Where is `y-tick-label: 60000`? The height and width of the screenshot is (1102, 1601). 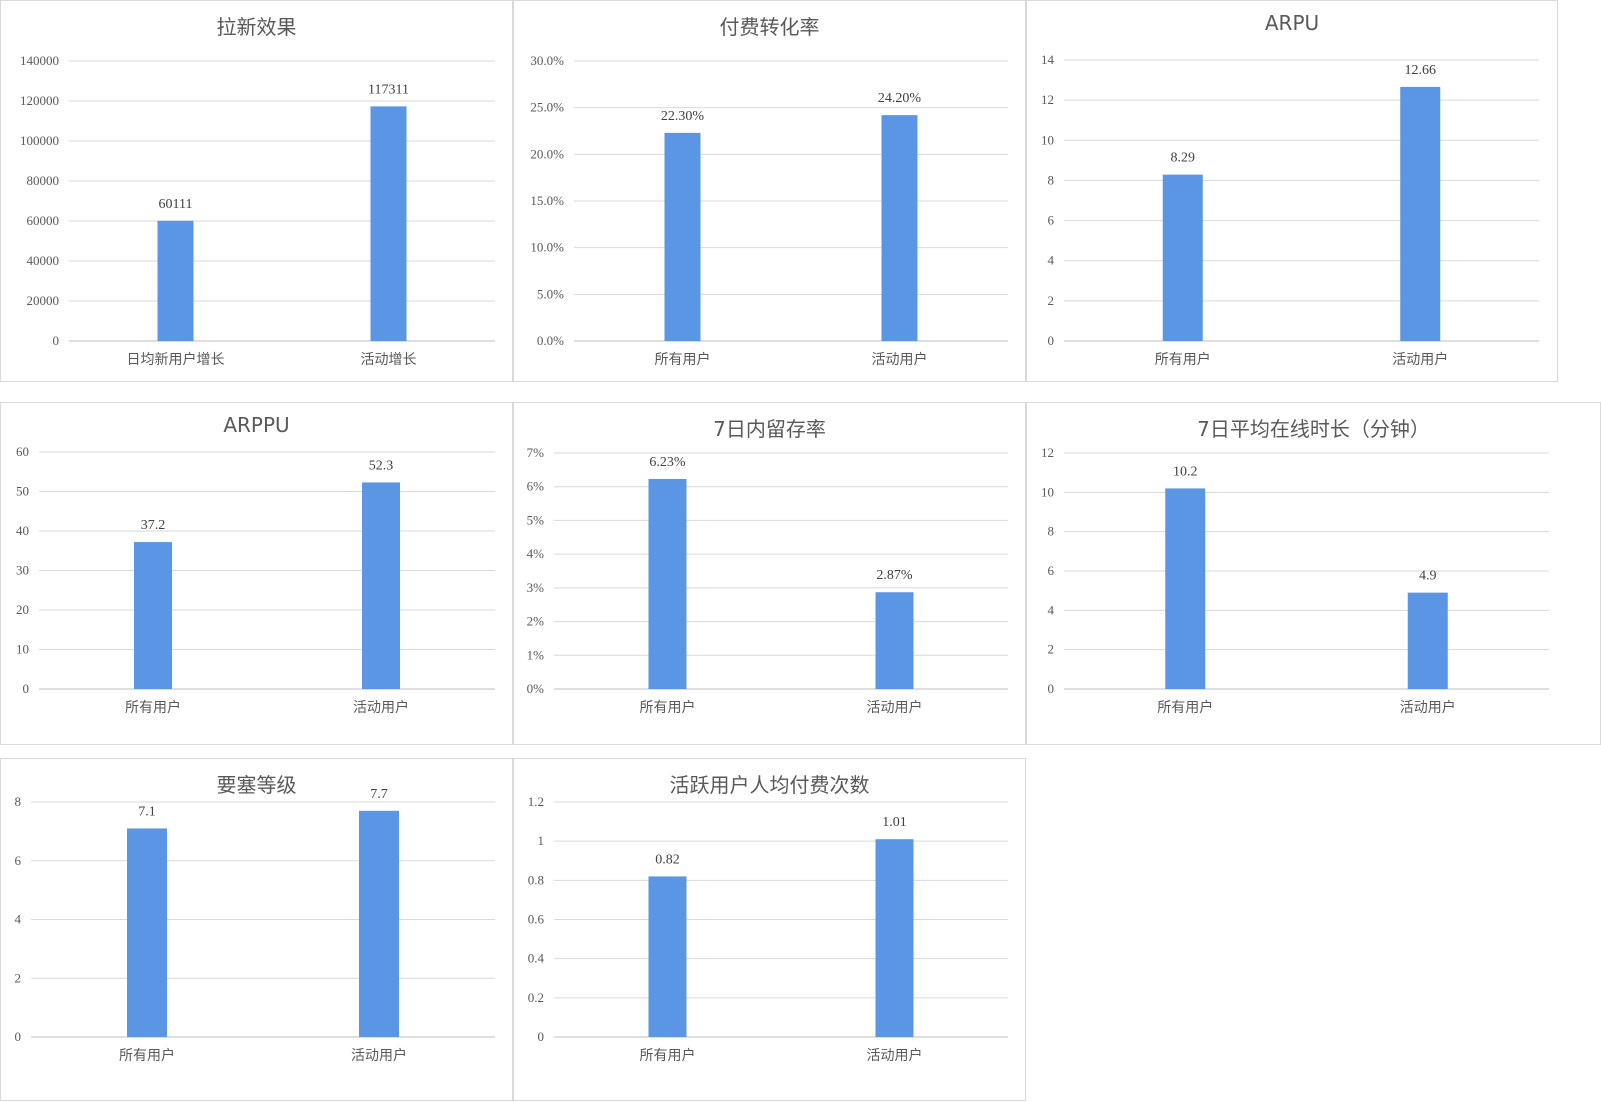
y-tick-label: 60000 is located at coordinates (43, 220).